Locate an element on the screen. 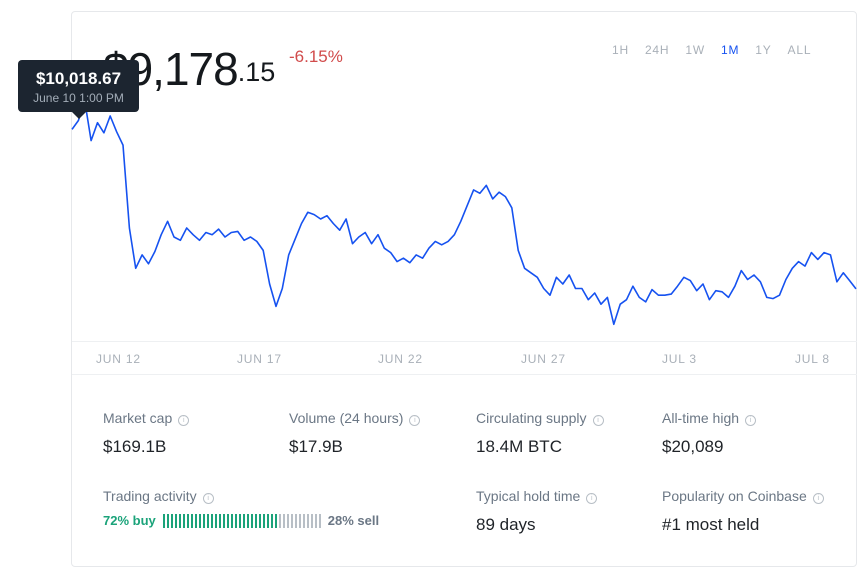 The height and width of the screenshot is (572, 861). price-tooltip: $10,018.67 June 10 1:00 PM is located at coordinates (78, 89).